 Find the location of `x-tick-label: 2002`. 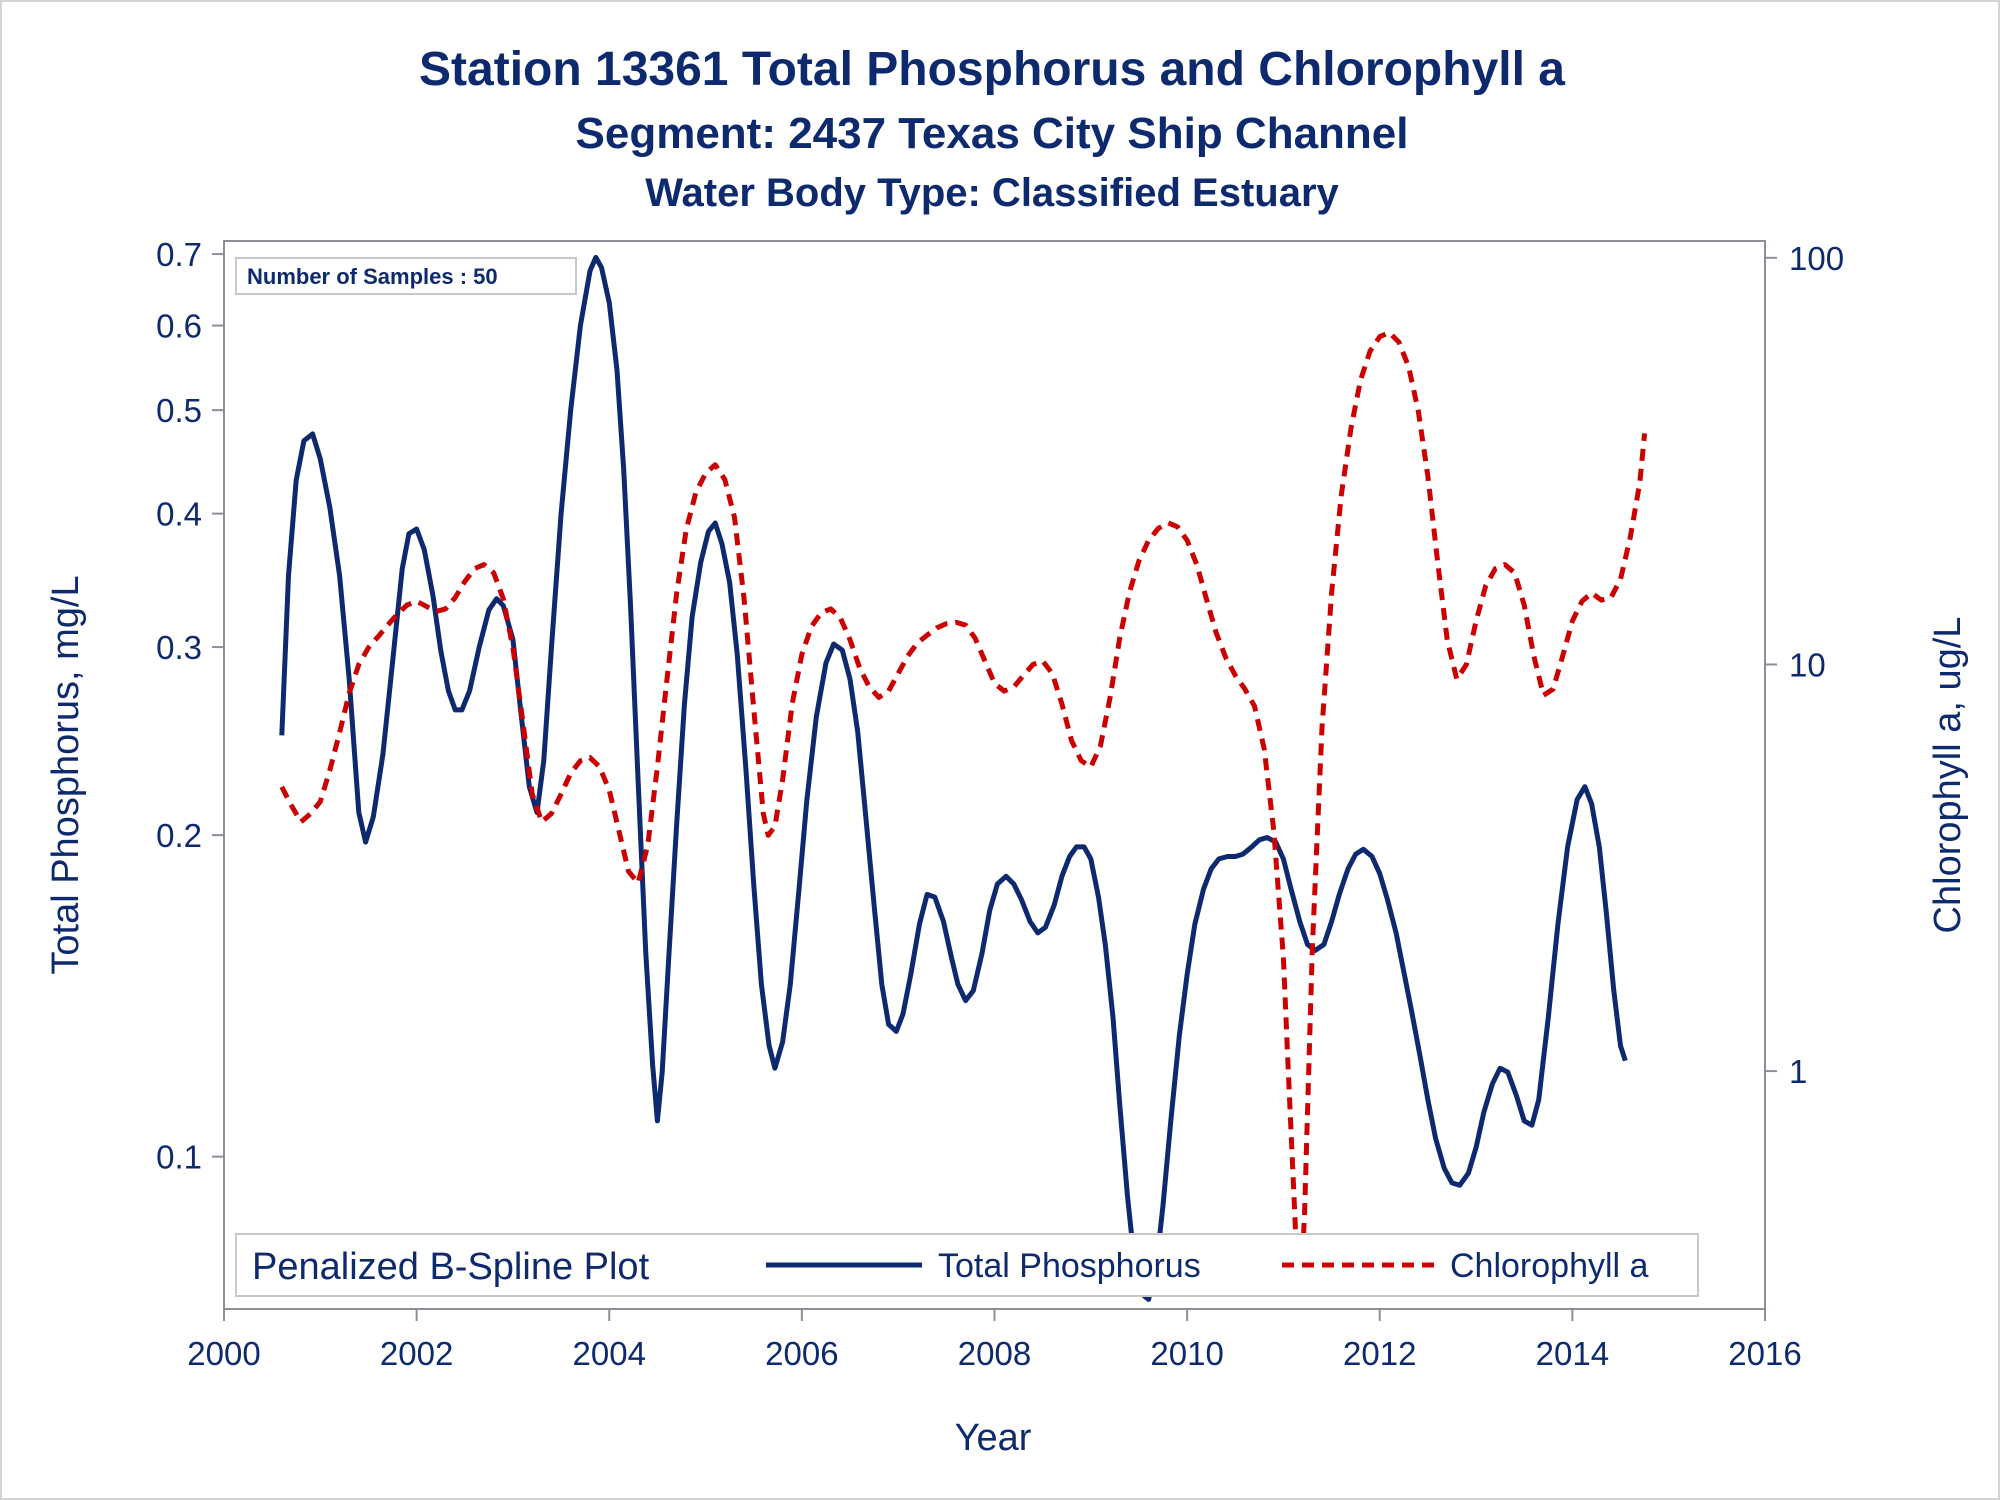

x-tick-label: 2002 is located at coordinates (416, 1353).